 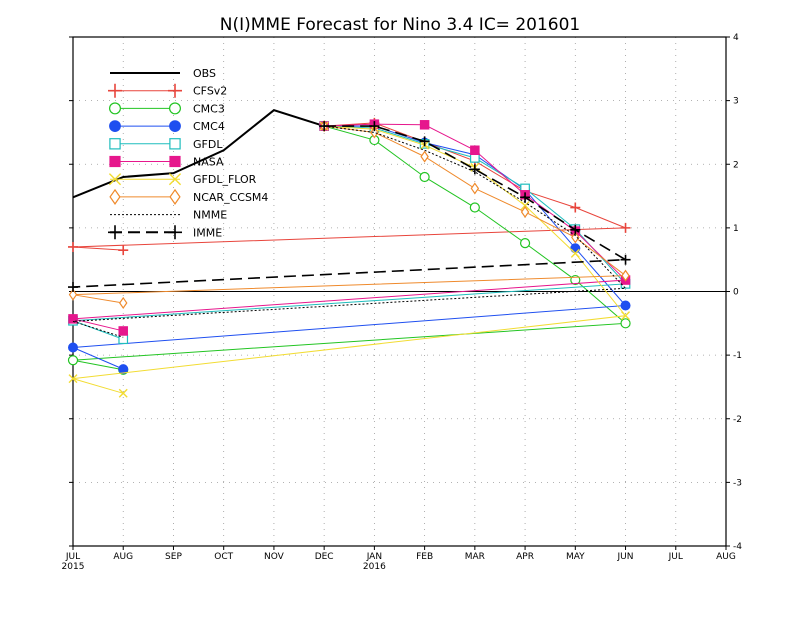 What do you see at coordinates (374, 567) in the screenshot?
I see `x-year-label: 2016` at bounding box center [374, 567].